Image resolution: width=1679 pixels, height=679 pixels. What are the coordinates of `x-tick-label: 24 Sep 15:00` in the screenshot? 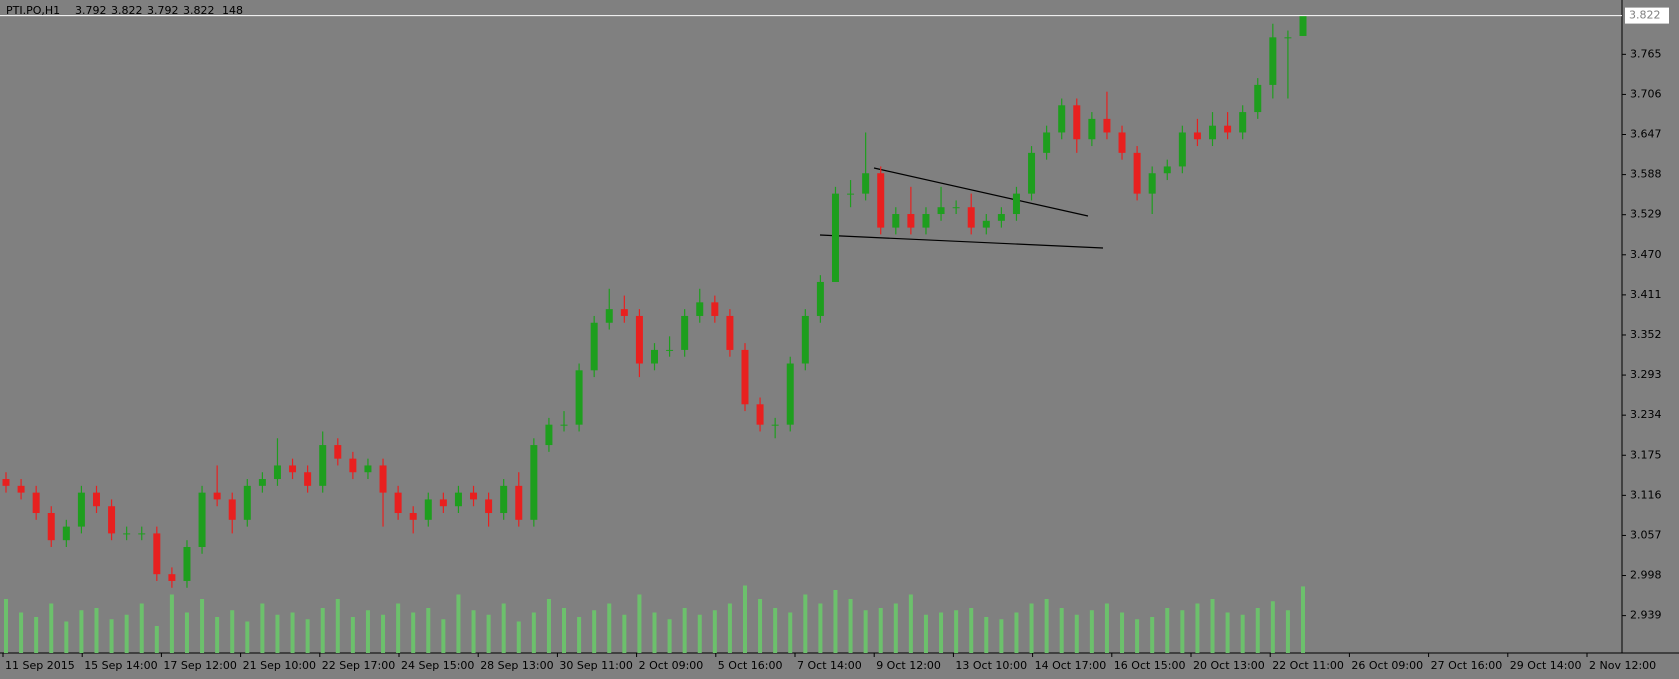 It's located at (437, 665).